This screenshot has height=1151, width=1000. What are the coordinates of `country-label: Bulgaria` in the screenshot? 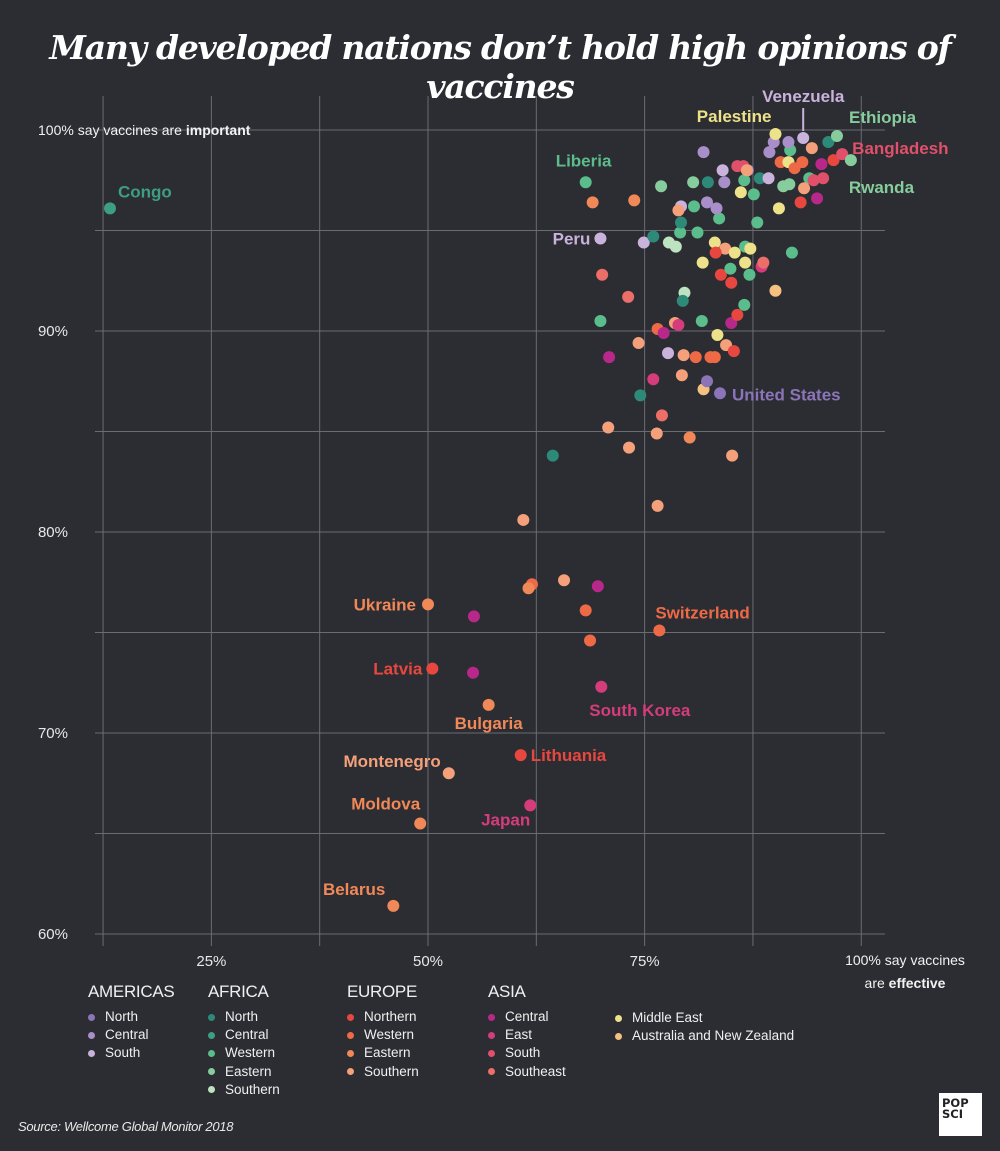 It's located at (489, 723).